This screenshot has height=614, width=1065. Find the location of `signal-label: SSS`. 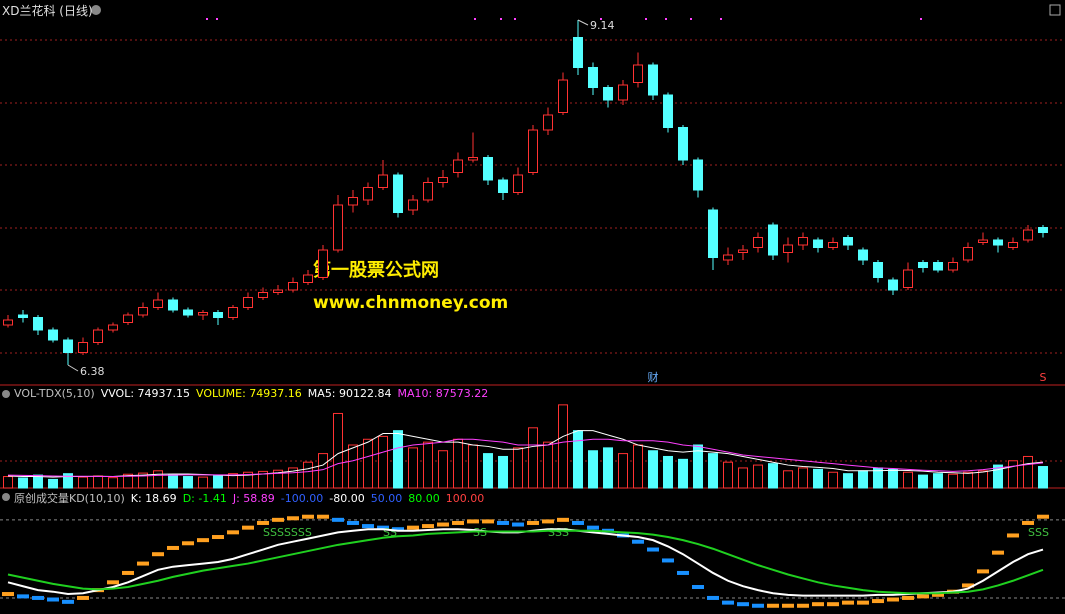

signal-label: SSS is located at coordinates (1038, 532).